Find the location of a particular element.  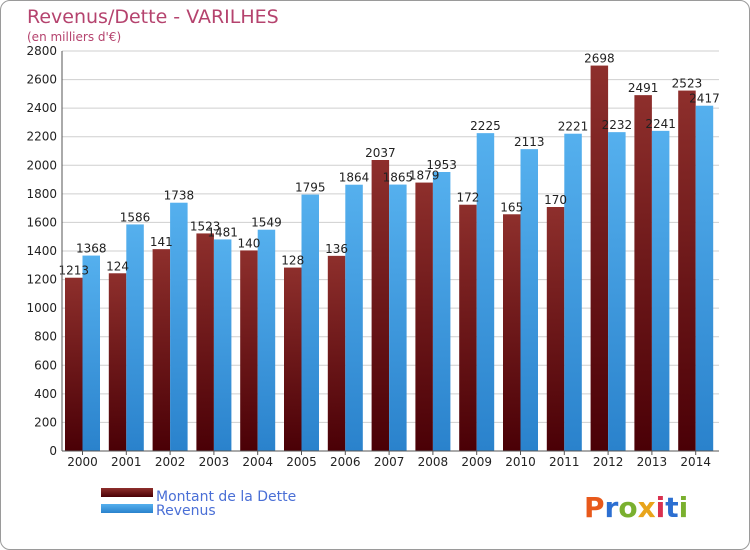

y-tick-label: 2200 is located at coordinates (41, 137).